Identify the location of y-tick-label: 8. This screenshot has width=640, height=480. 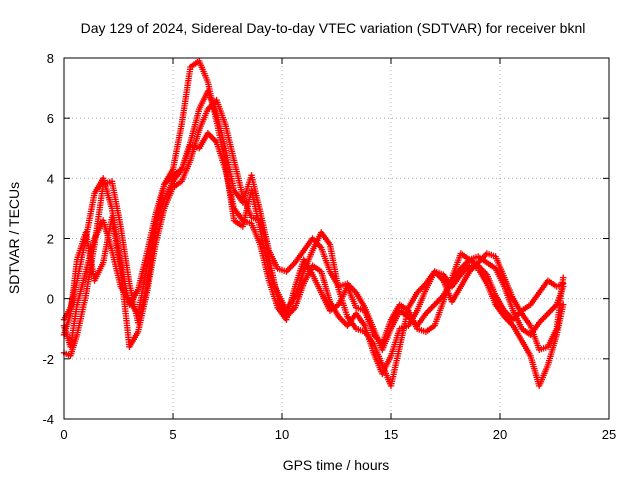
(50, 58).